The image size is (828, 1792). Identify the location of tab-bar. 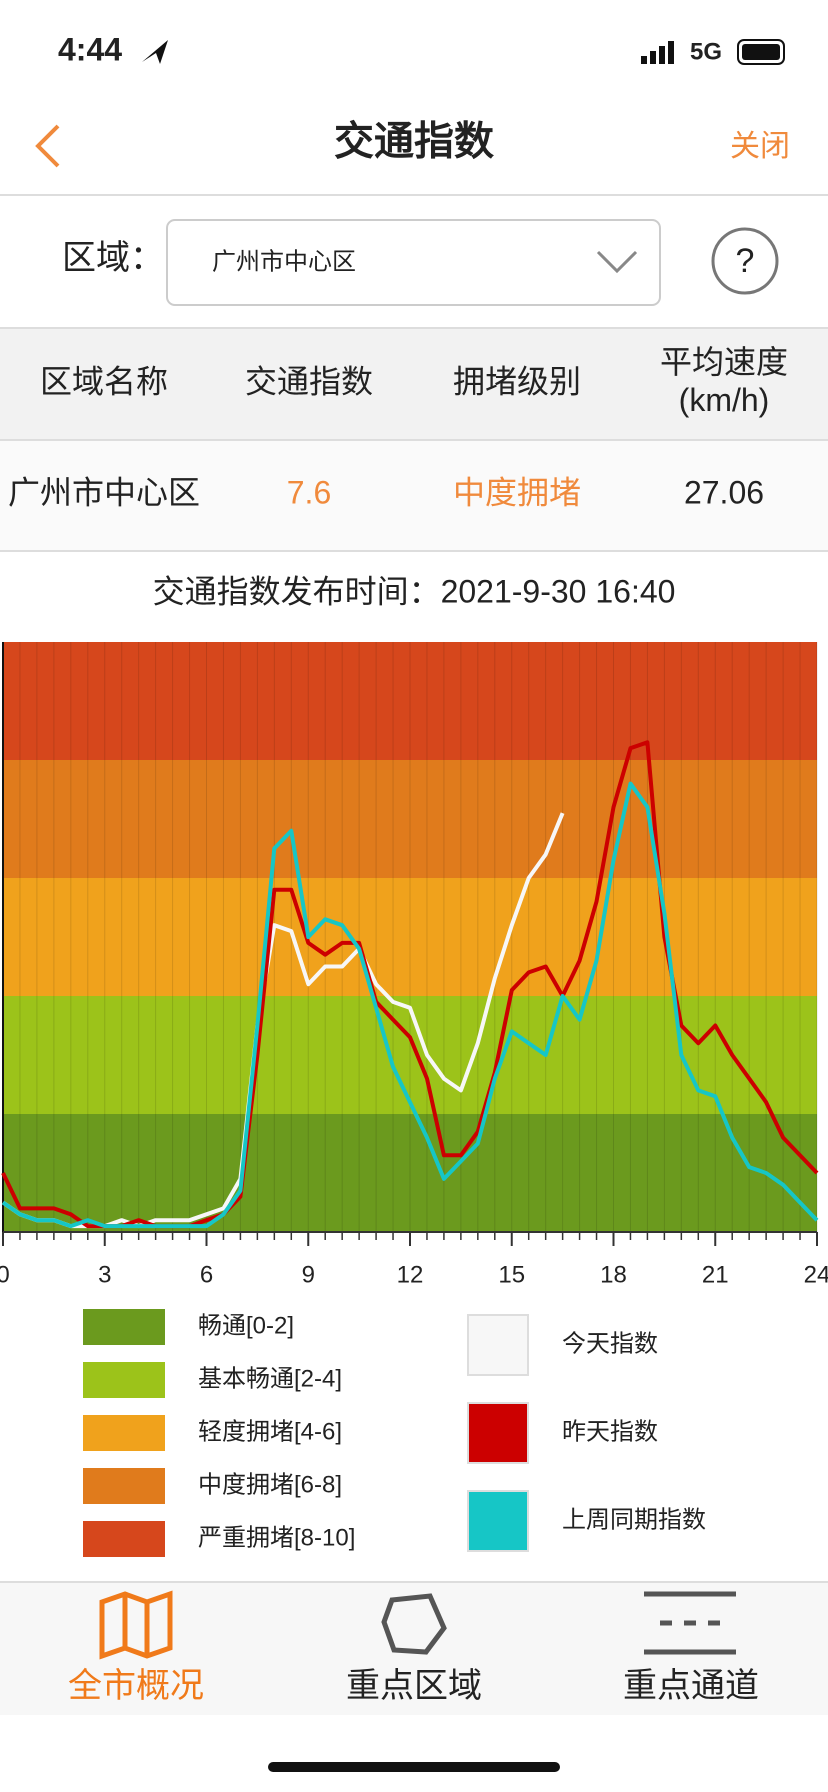
(414, 1648).